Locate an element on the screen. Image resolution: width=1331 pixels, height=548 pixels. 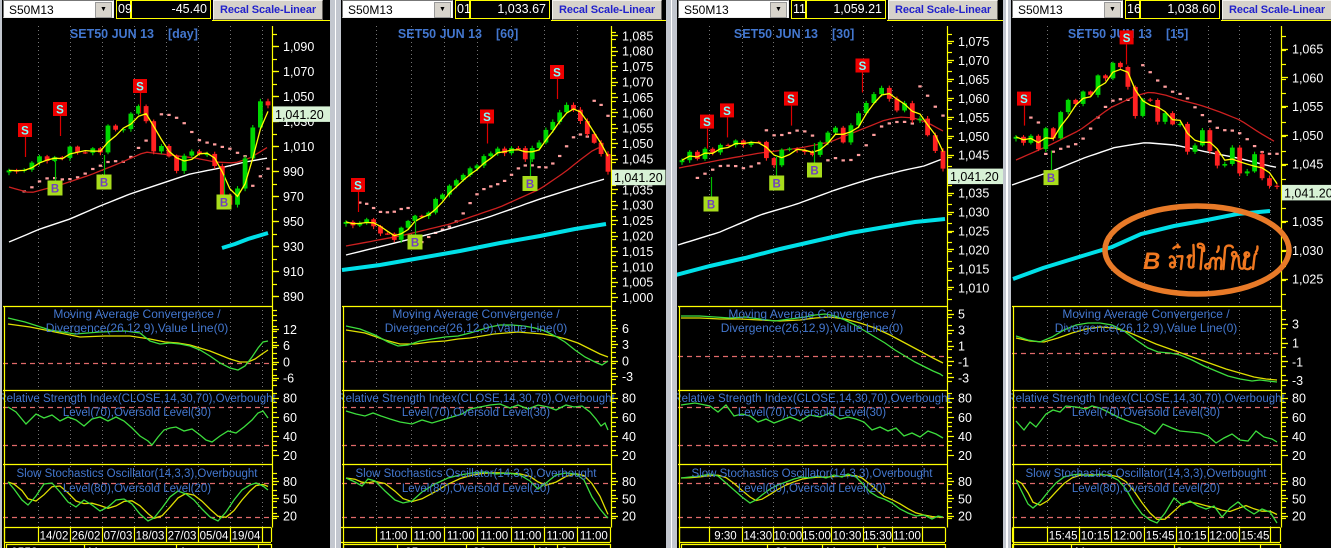
svg-text: [day] is located at coordinates (183, 34).